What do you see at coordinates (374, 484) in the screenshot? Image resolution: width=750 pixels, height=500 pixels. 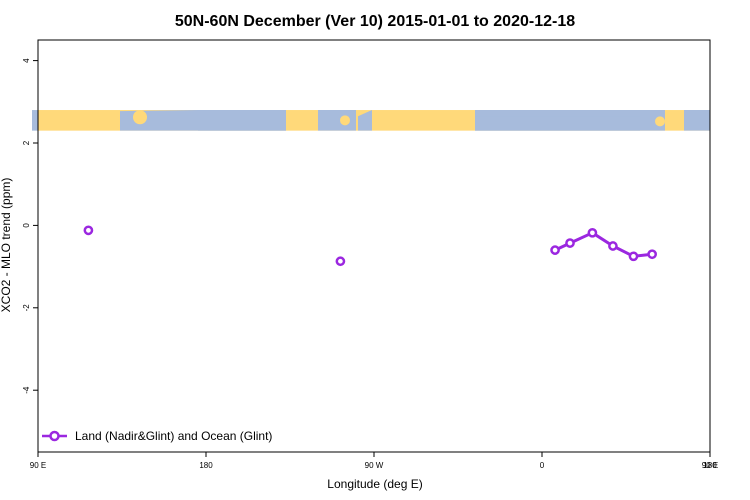 I see `x-axis-label: Longitude (deg E)` at bounding box center [374, 484].